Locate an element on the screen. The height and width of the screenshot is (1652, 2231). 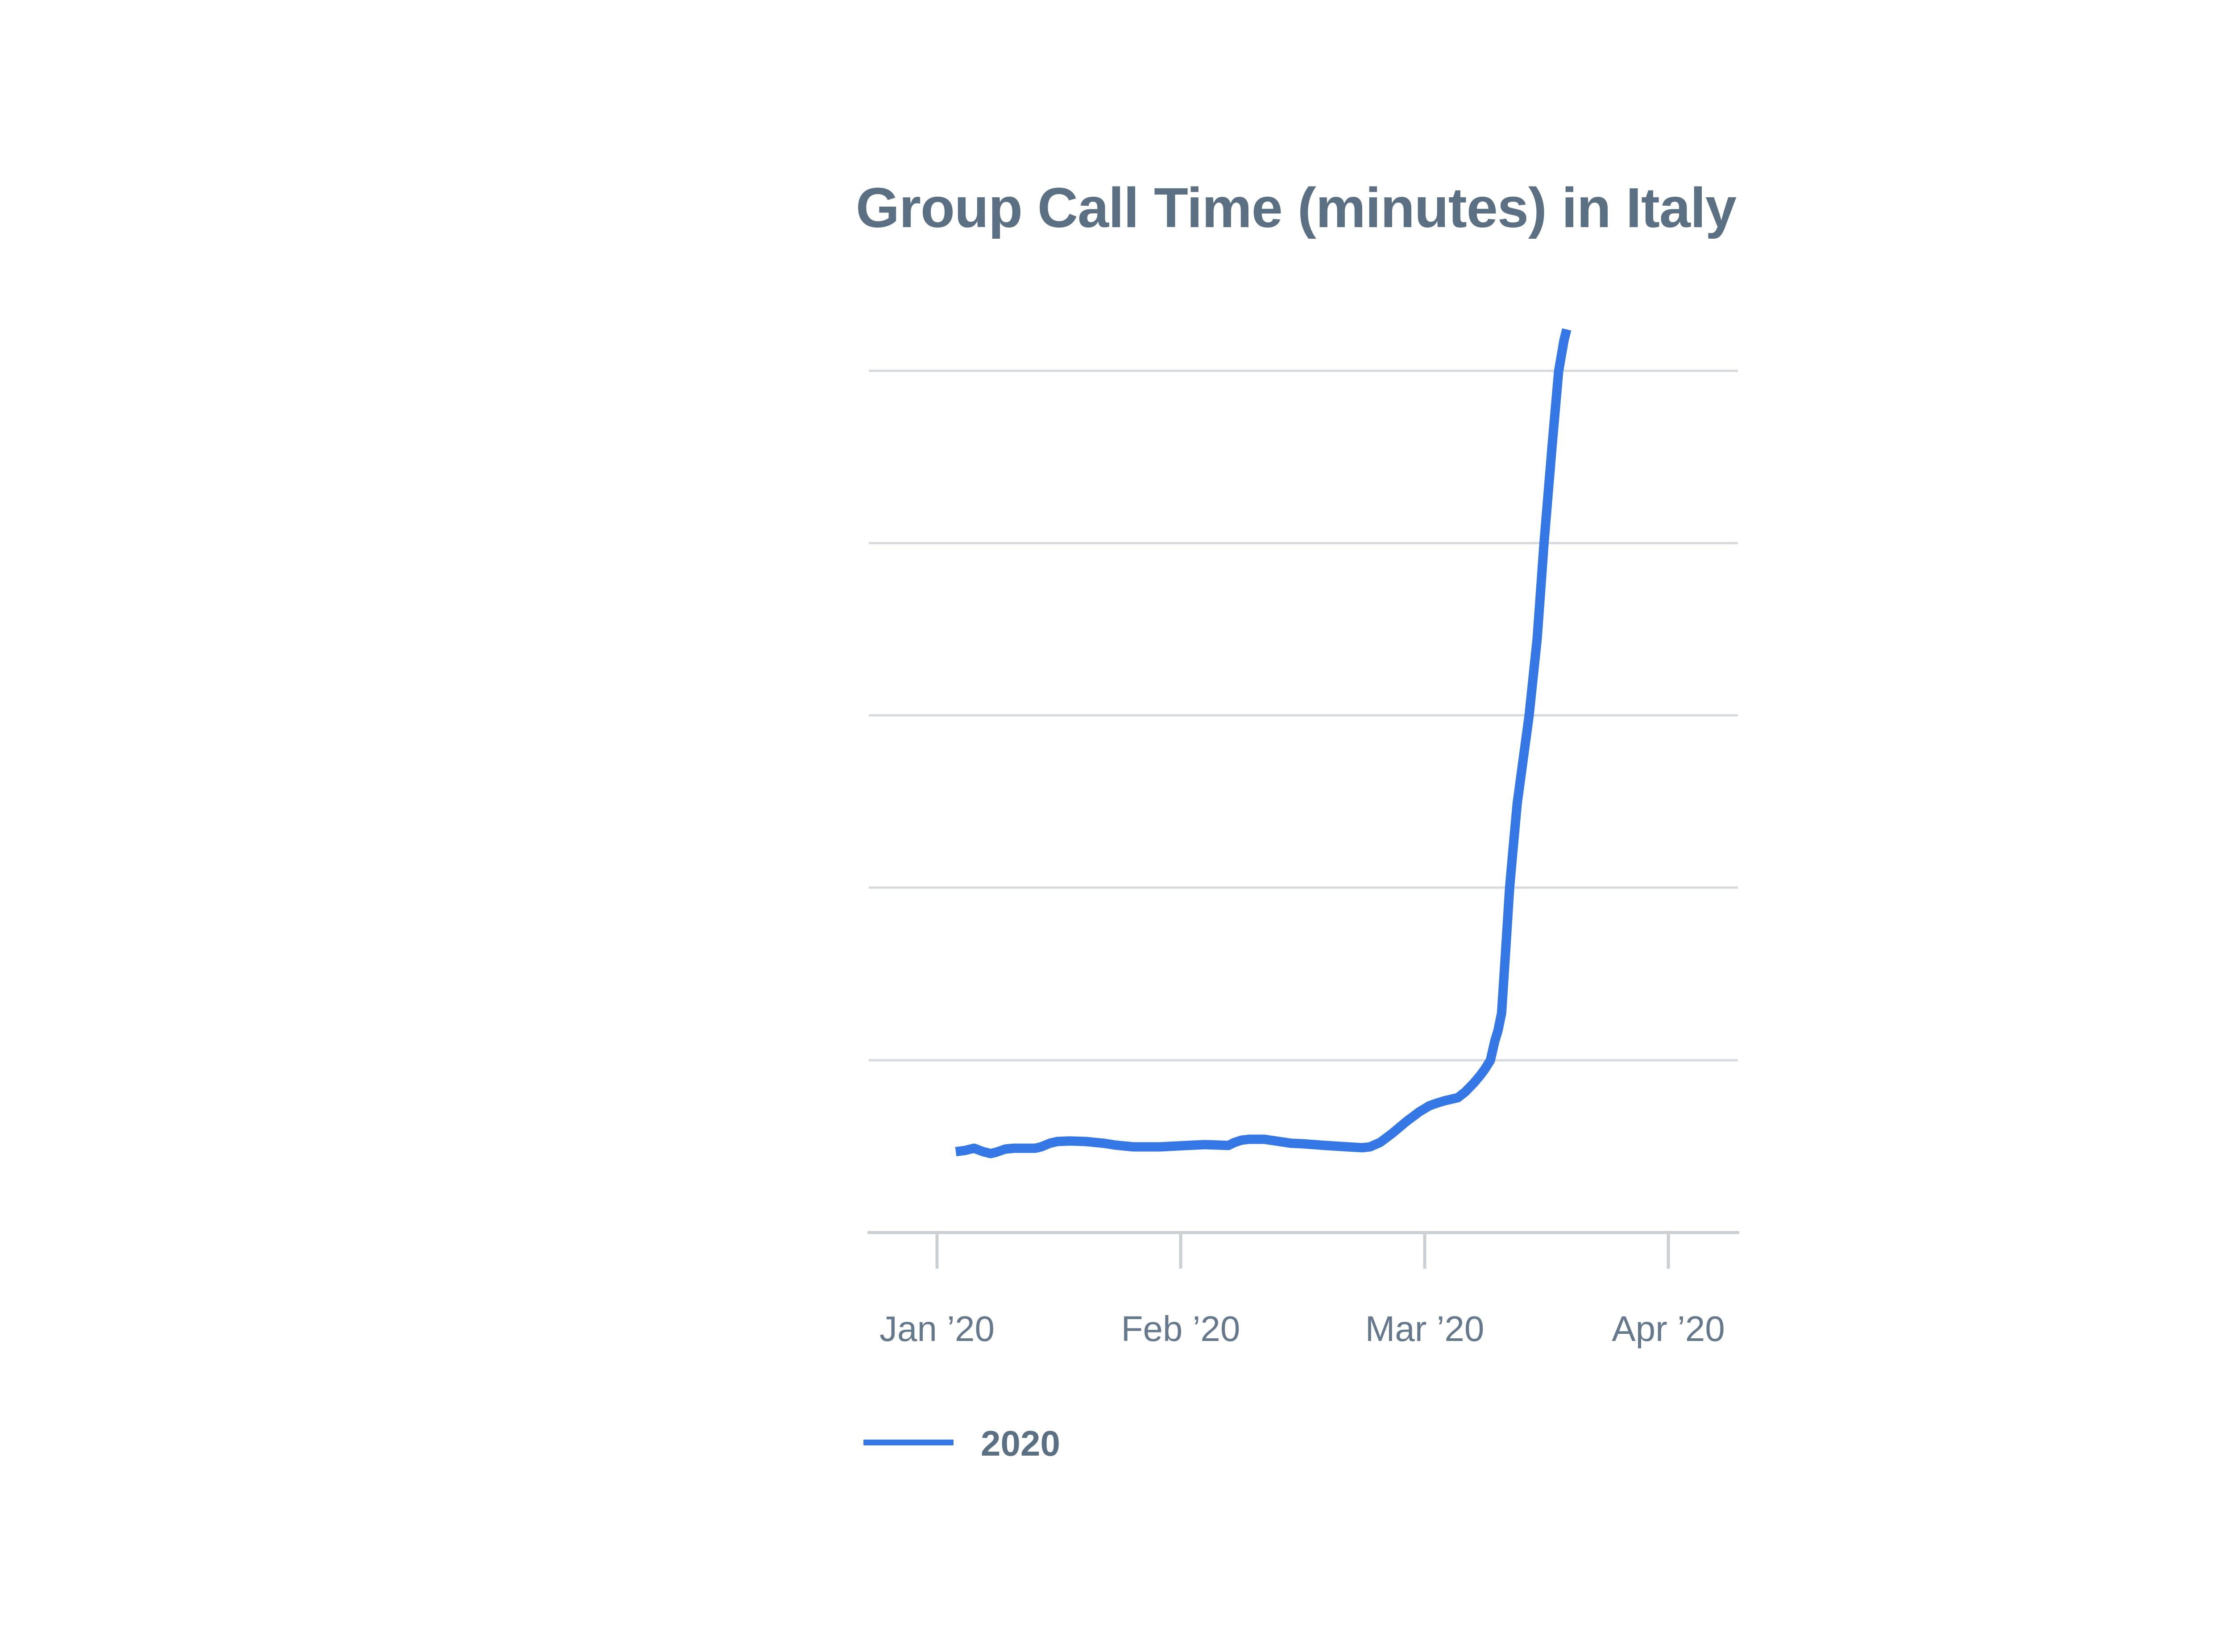
x-axis-ticks is located at coordinates (1302, 1251).